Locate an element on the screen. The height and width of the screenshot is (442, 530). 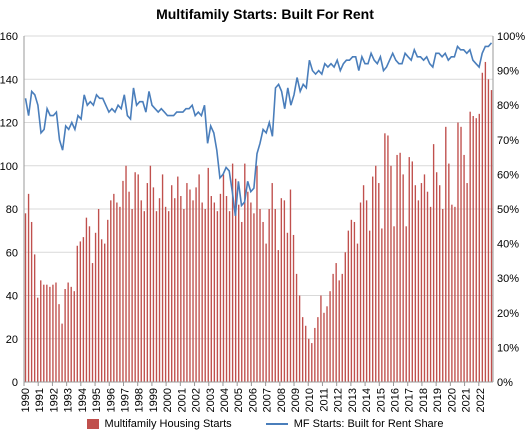
legend-item-starts: Multifamily Housing Starts is located at coordinates (159, 424).